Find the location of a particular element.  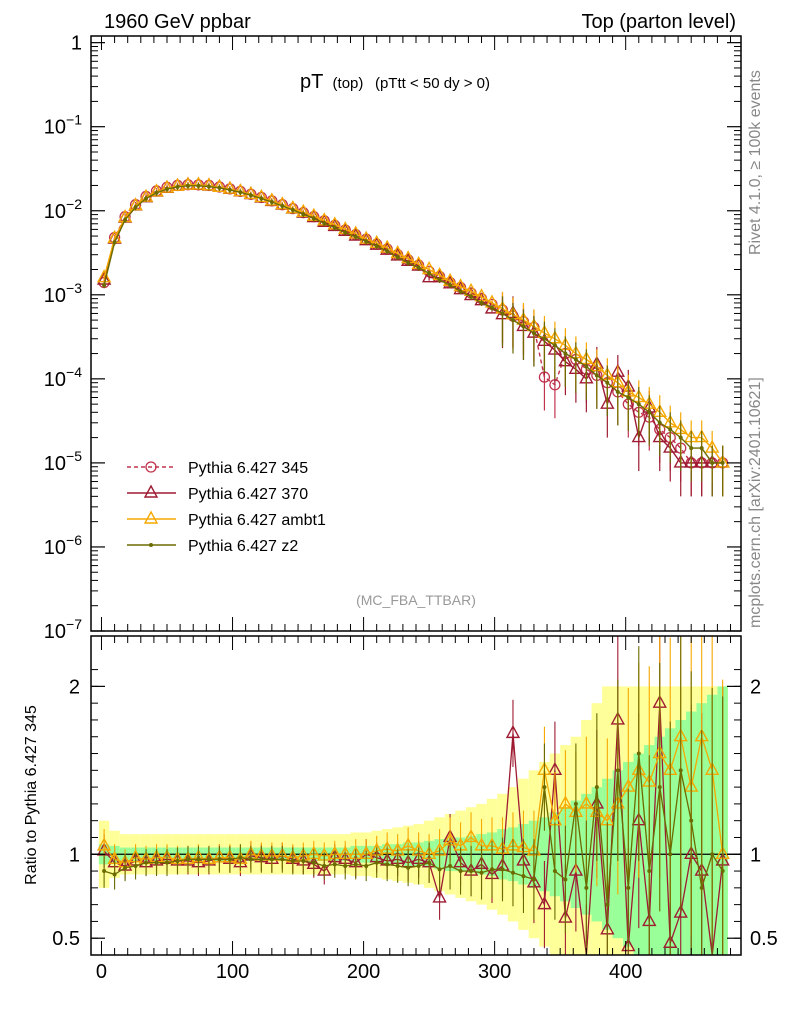

main-ytick-label: 10⁻¹ is located at coordinates (63, 125).